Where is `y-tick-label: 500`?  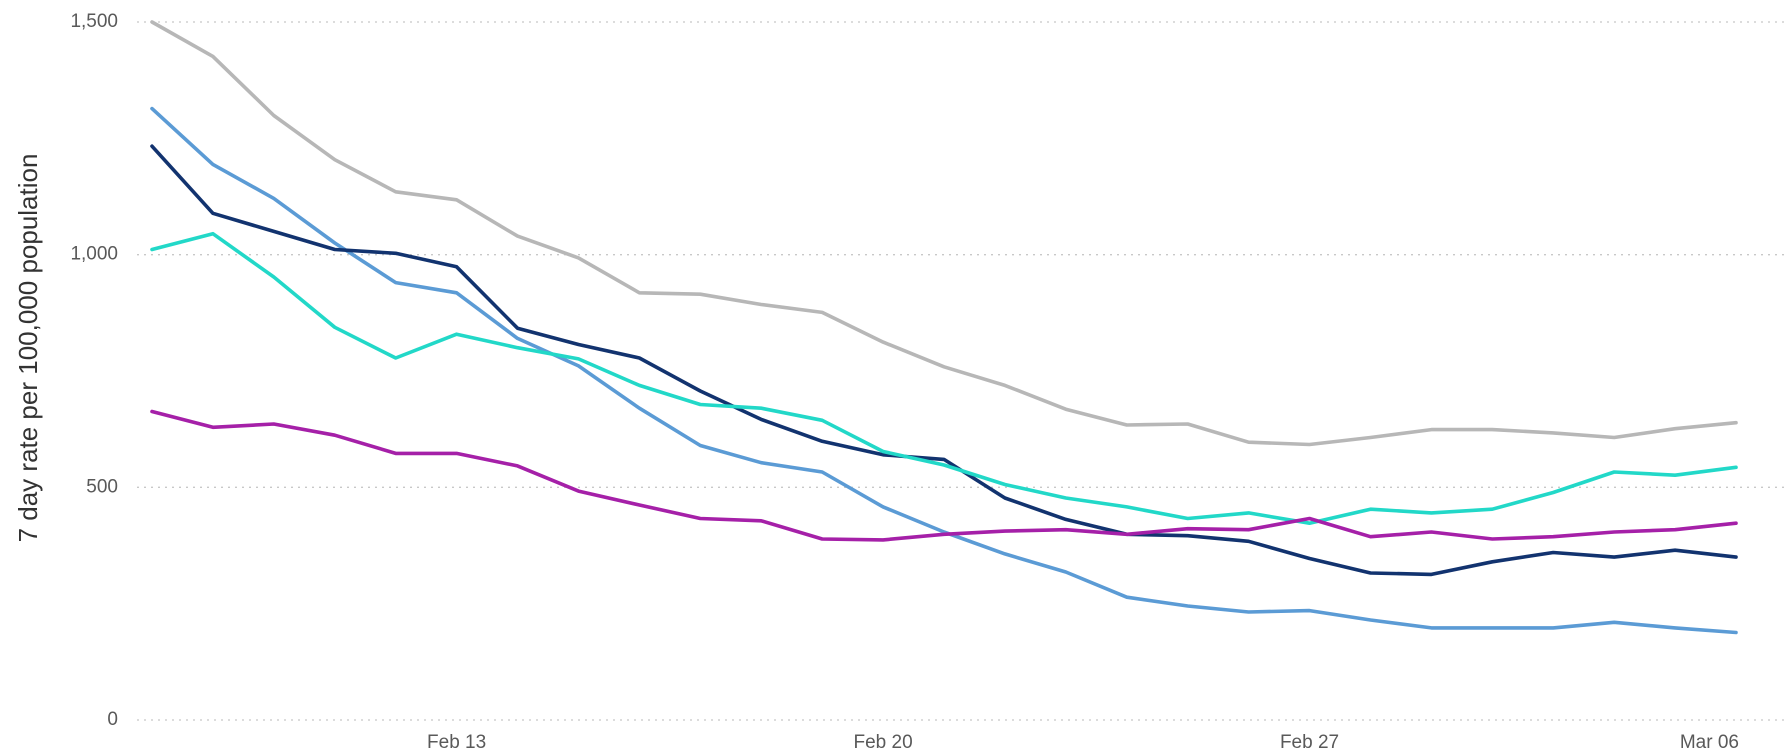 y-tick-label: 500 is located at coordinates (102, 486).